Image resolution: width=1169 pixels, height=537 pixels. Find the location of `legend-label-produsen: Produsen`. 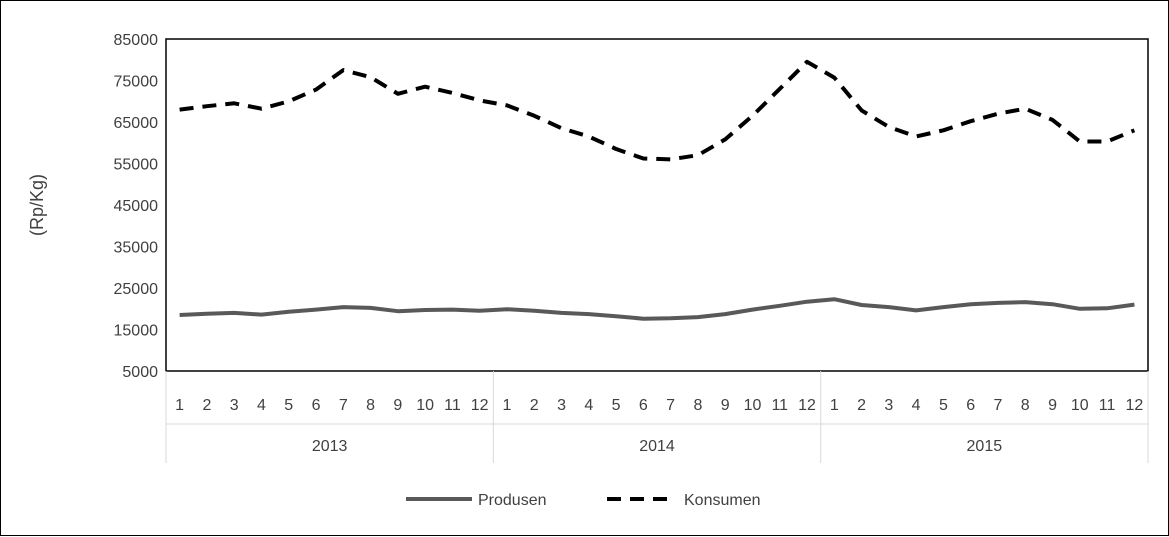

legend-label-produsen: Produsen is located at coordinates (512, 500).